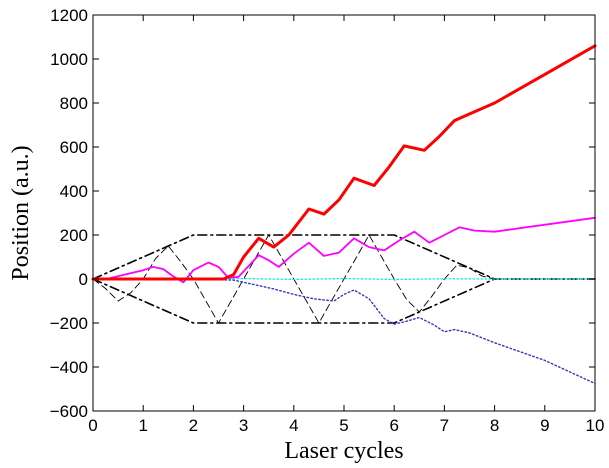  What do you see at coordinates (544, 425) in the screenshot?
I see `x-tick-label: 9` at bounding box center [544, 425].